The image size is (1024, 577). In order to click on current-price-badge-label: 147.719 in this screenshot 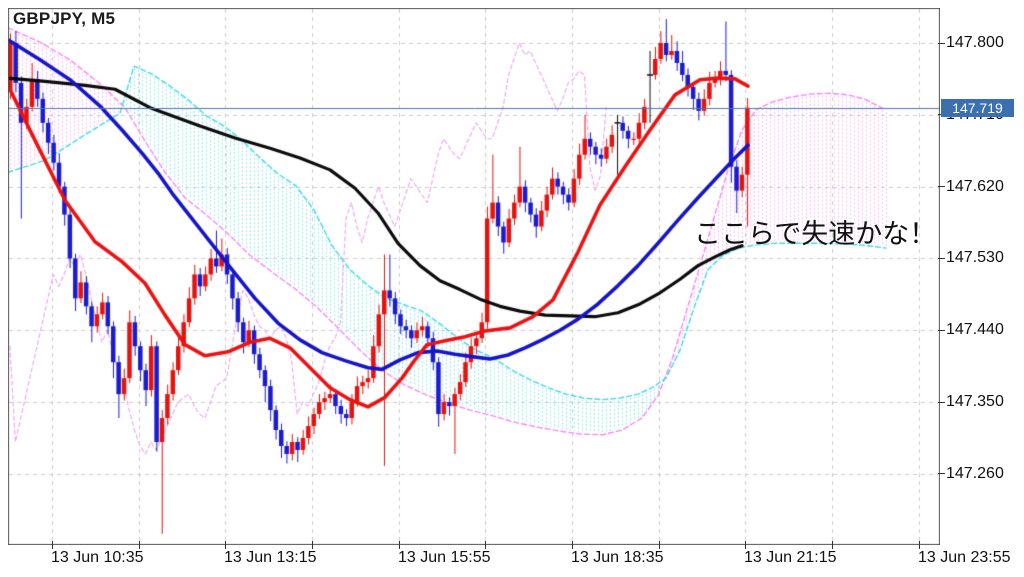, I will do `click(977, 107)`.